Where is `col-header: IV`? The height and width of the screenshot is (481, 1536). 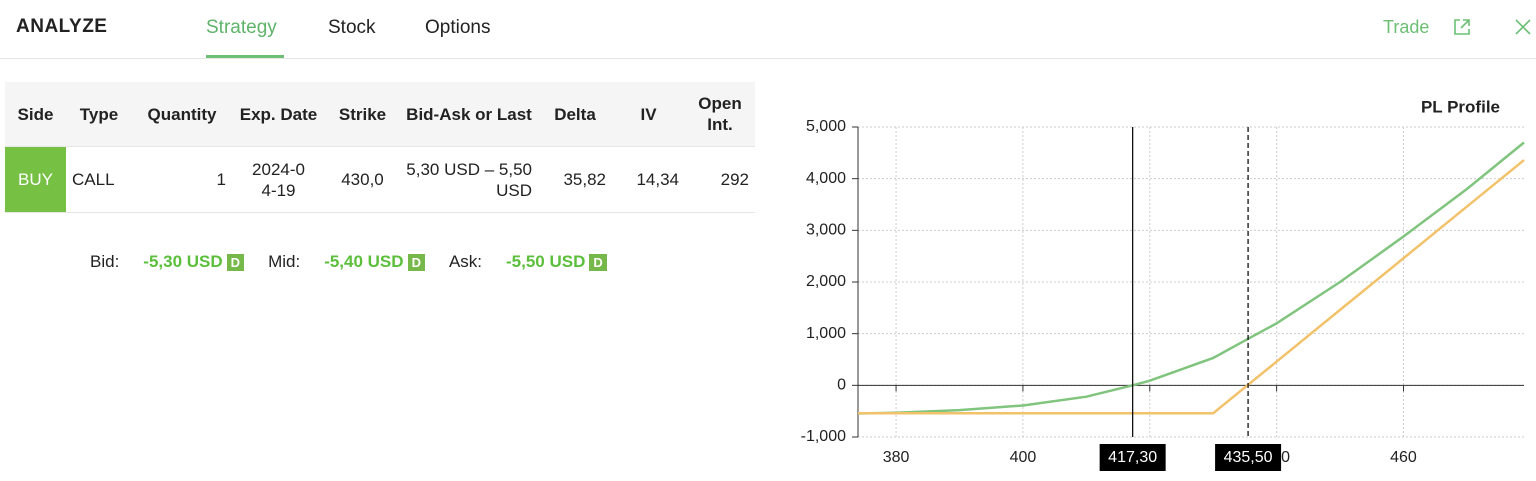
col-header: IV is located at coordinates (648, 114).